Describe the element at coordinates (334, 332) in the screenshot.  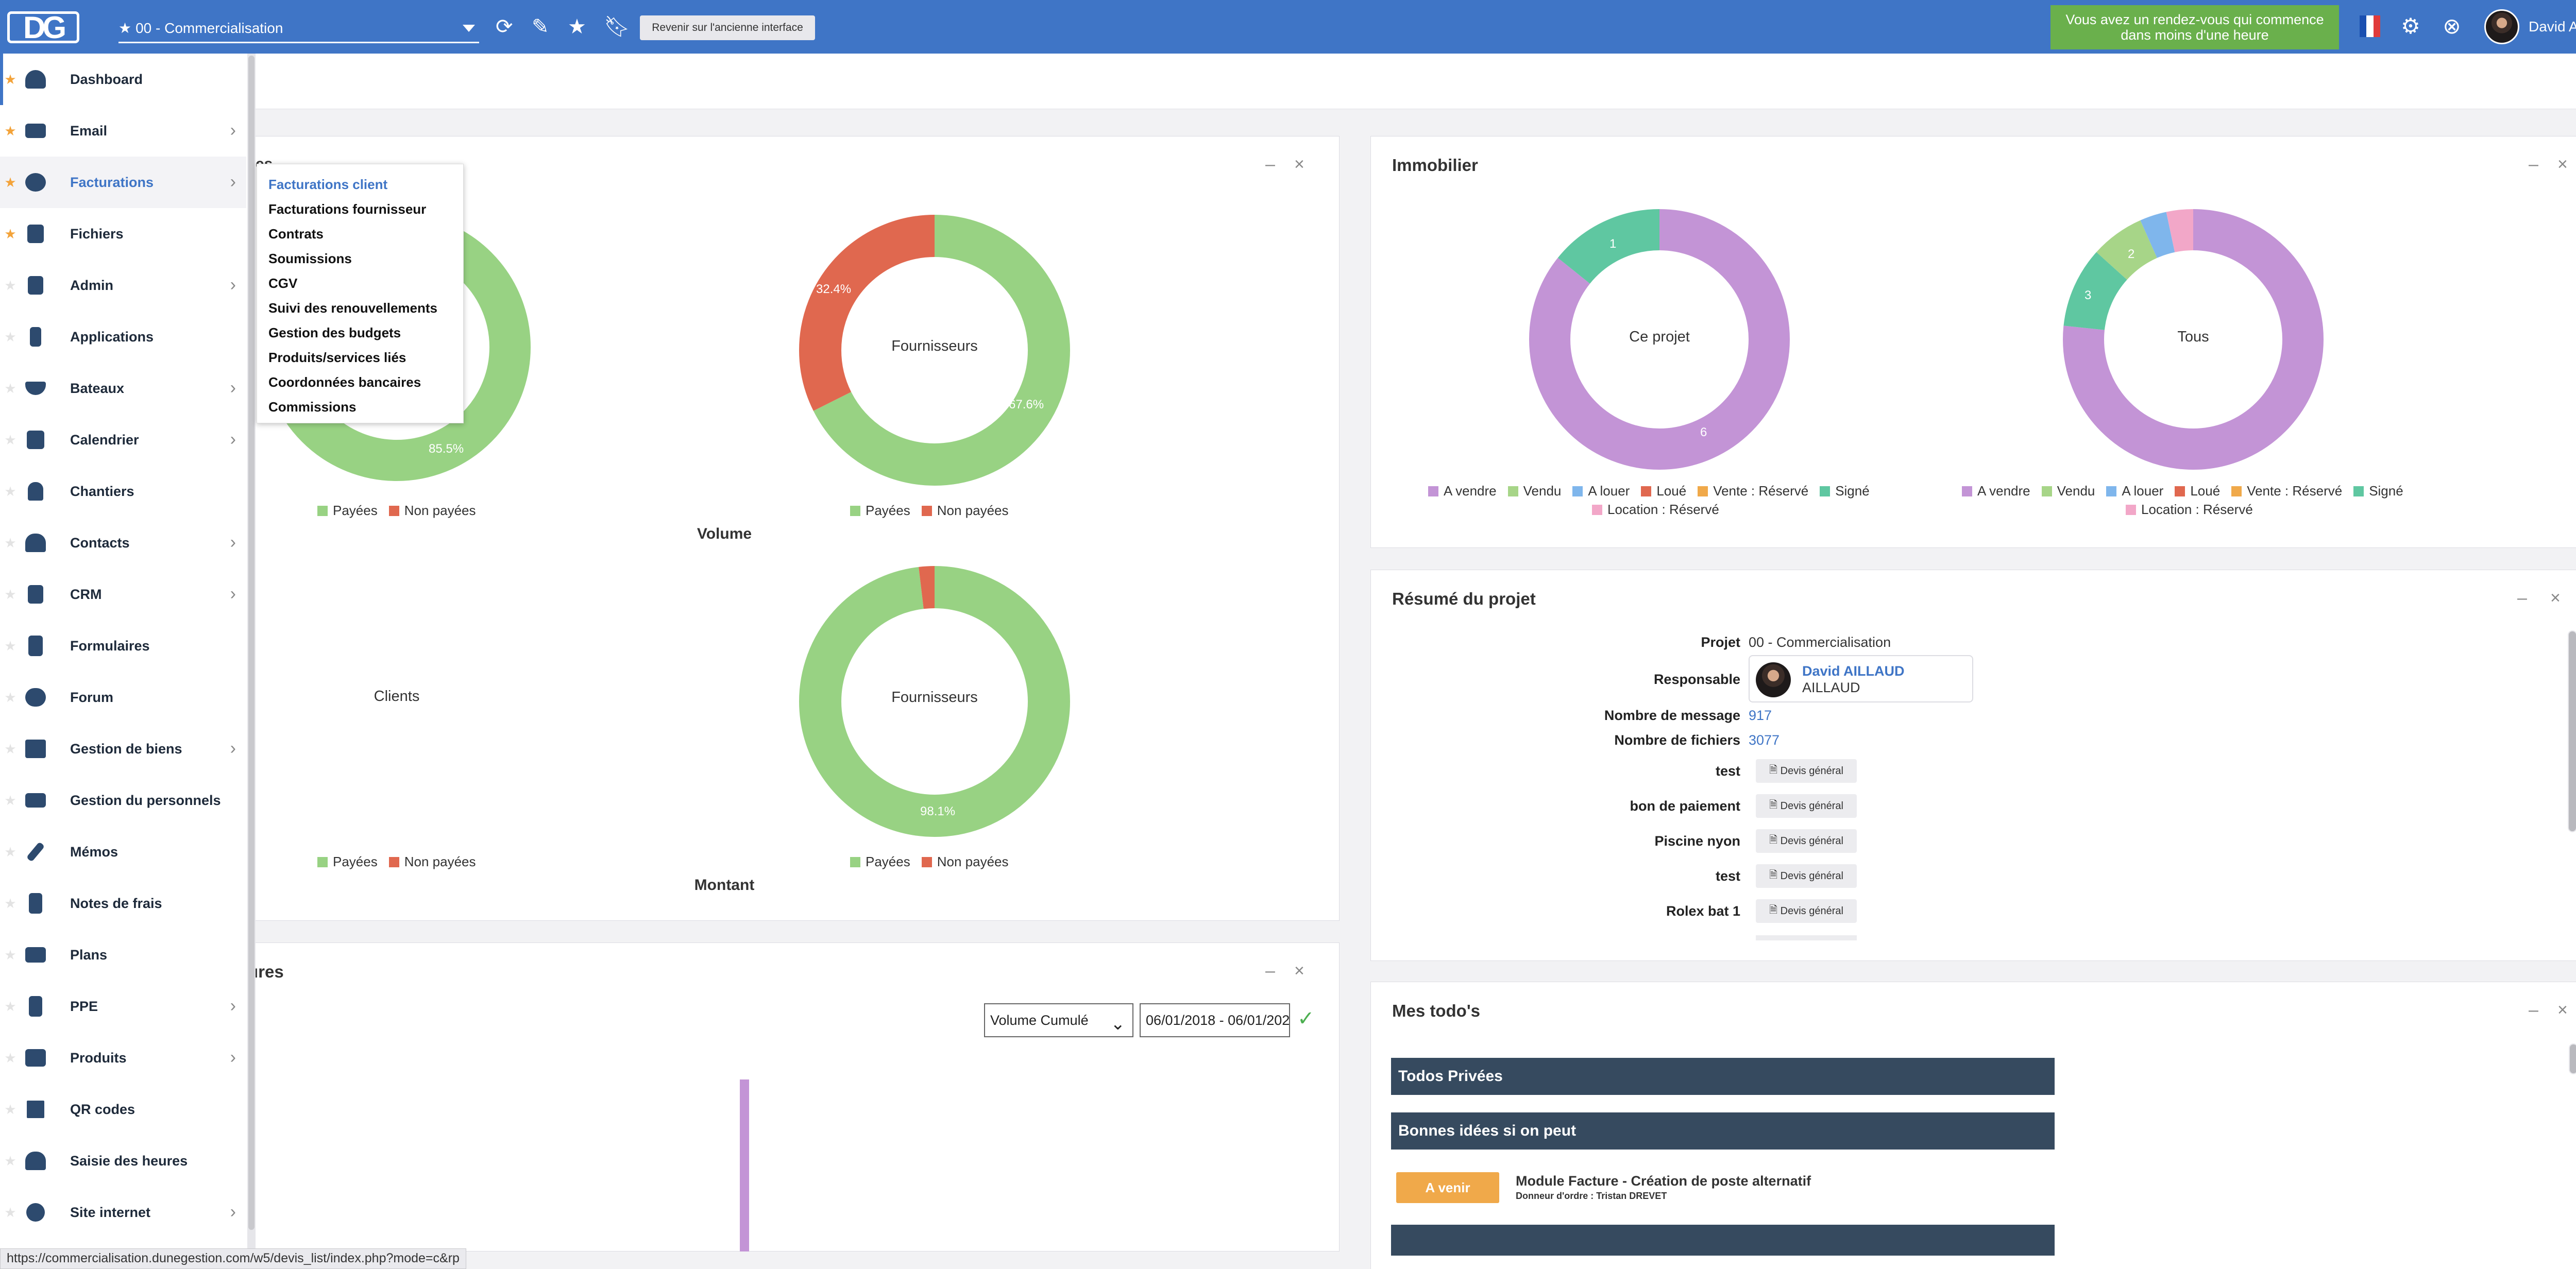
I see `submenu-item-gestion-budgets: Gestion des budgets` at that location.